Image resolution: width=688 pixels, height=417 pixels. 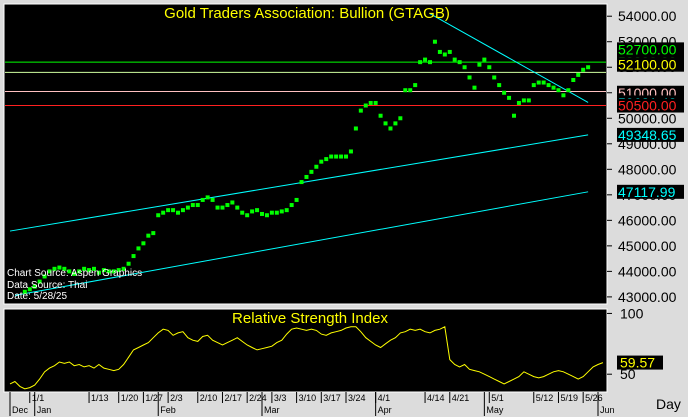 What do you see at coordinates (38, 398) in the screenshot?
I see `x-tick-label-0: 1/1` at bounding box center [38, 398].